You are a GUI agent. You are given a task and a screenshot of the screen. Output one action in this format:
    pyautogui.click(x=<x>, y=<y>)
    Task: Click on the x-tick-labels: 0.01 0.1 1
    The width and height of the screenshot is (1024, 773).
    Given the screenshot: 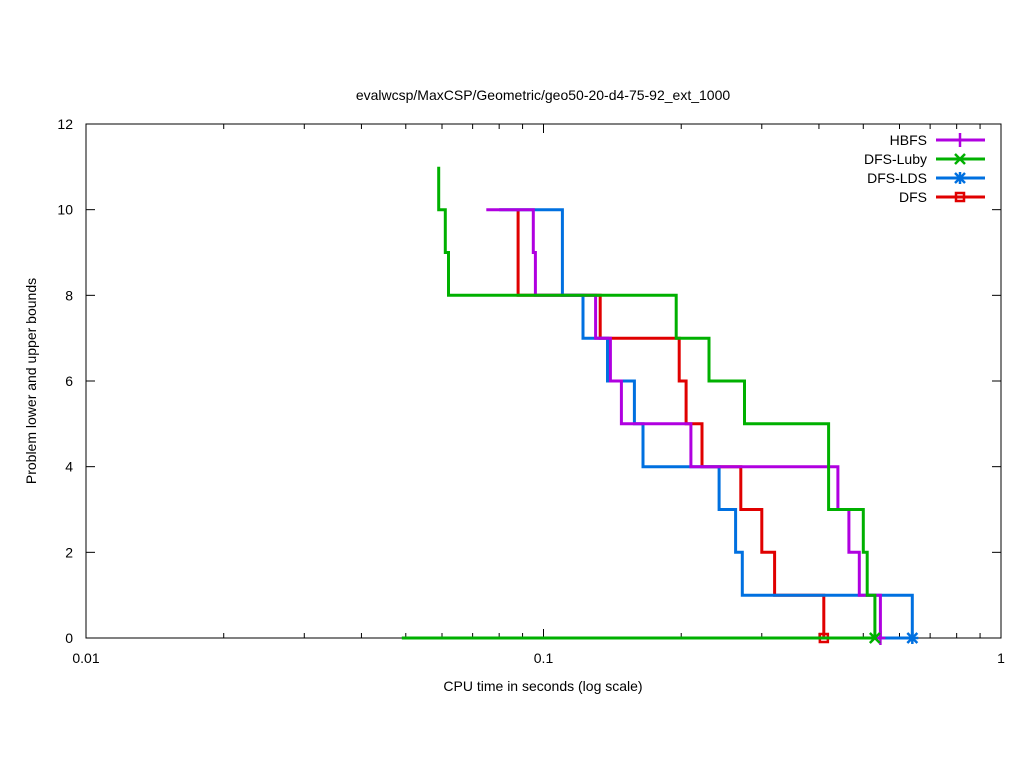 What is the action you would take?
    pyautogui.click(x=538, y=658)
    